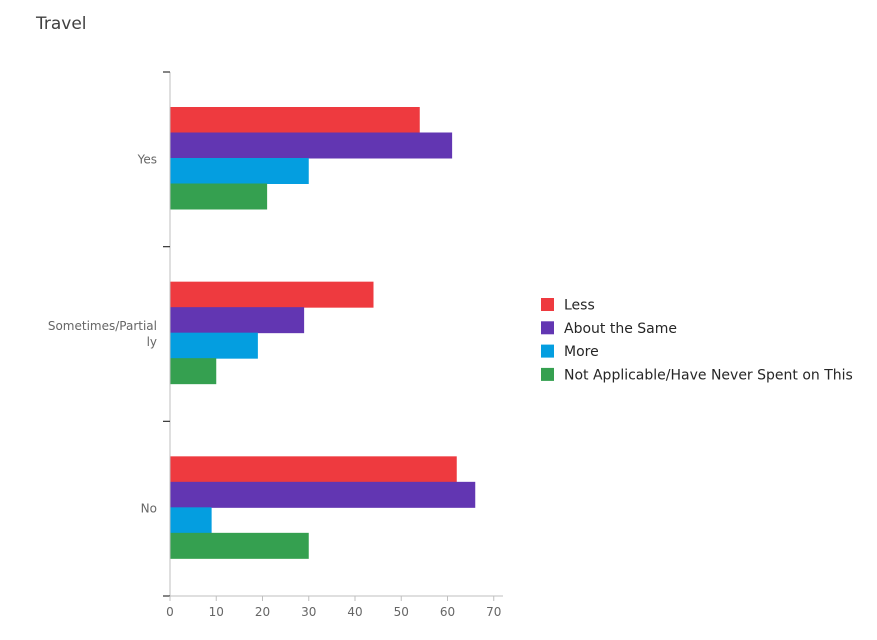 This screenshot has width=877, height=640. What do you see at coordinates (708, 375) in the screenshot?
I see `legend-label: Not Applicable/Have Never Spent on This` at bounding box center [708, 375].